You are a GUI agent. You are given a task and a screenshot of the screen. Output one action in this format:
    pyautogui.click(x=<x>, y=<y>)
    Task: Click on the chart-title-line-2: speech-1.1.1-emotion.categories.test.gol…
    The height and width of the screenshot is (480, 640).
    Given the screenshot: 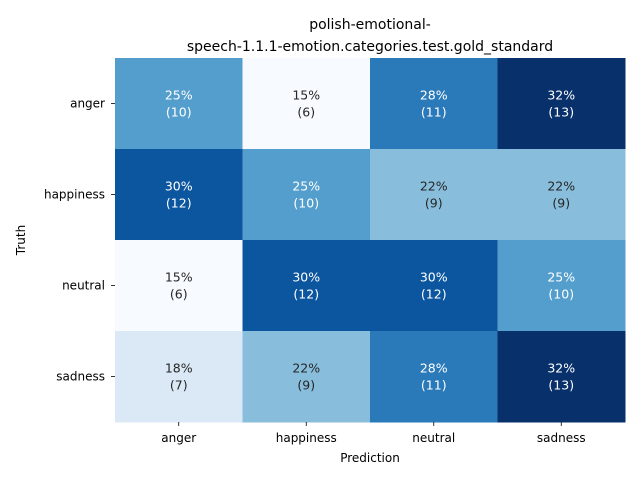 What is the action you would take?
    pyautogui.click(x=370, y=47)
    